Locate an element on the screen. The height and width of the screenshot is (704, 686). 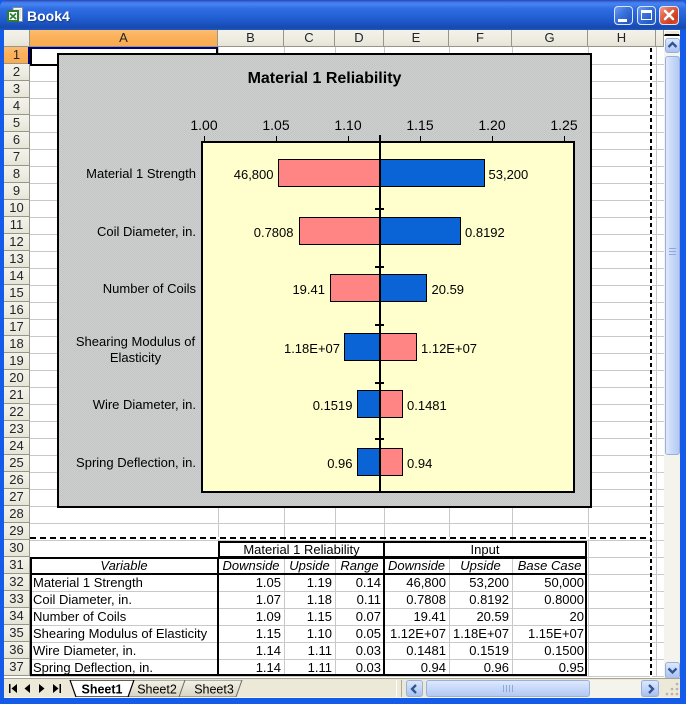
svg-text: Sheet3 is located at coordinates (214, 690).